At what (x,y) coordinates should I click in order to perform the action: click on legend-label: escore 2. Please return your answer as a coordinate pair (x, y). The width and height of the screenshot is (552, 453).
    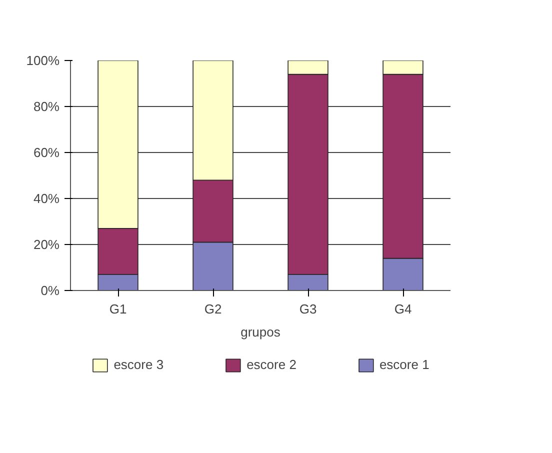
    Looking at the image, I should click on (271, 364).